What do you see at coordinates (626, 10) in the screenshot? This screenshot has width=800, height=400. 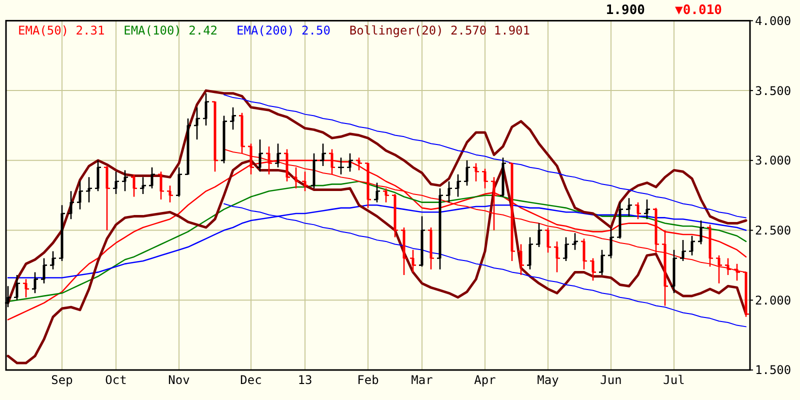 I see `text: 1.900` at bounding box center [626, 10].